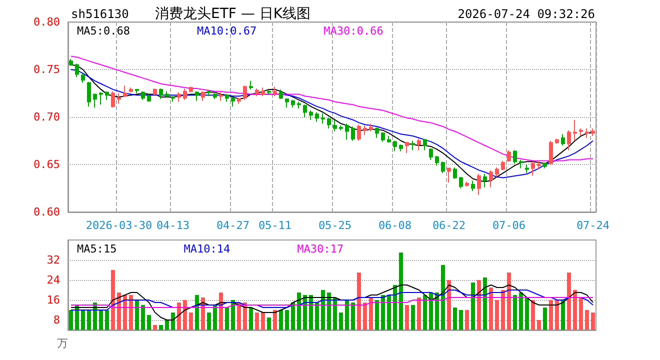 This screenshot has width=660, height=360. What do you see at coordinates (449, 225) in the screenshot?
I see `x-tick-label: 06-22` at bounding box center [449, 225].